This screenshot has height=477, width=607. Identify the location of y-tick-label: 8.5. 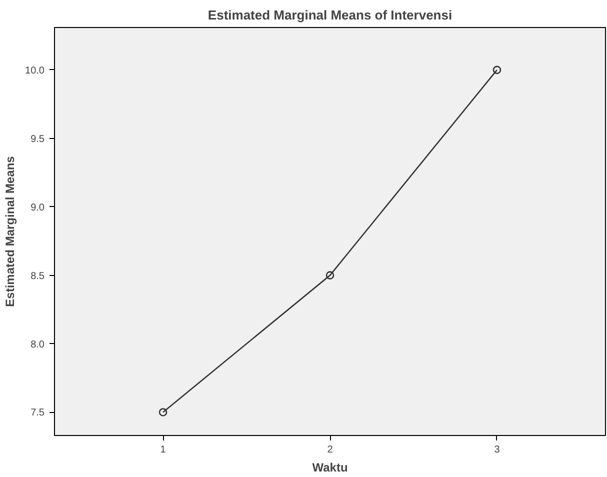
(37, 276).